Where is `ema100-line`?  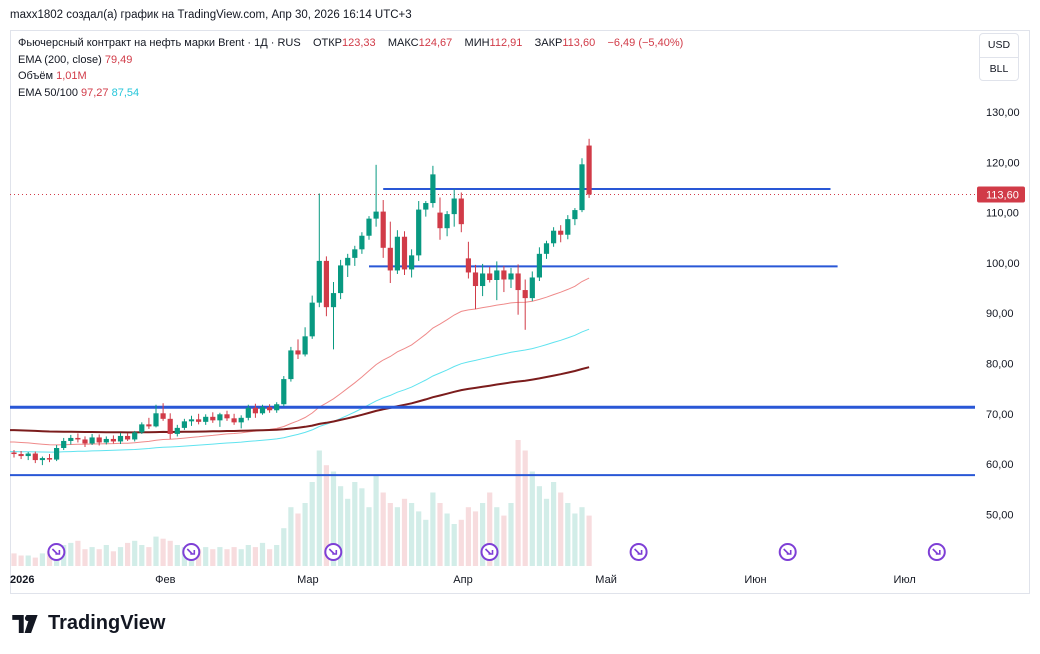
ema100-line is located at coordinates (300, 390).